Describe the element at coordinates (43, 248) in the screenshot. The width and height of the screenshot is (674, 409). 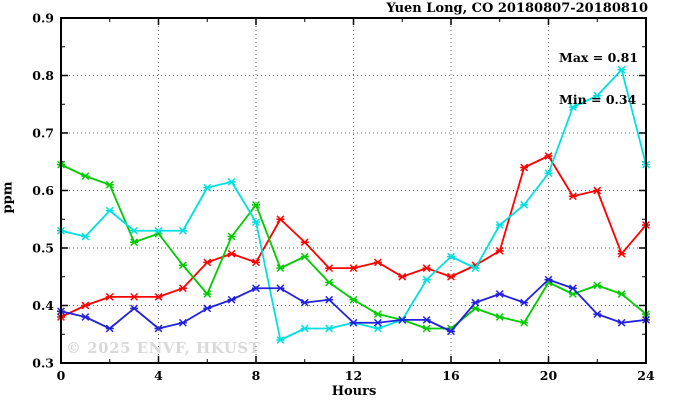
I see `y-tick-label: 0.5` at that location.